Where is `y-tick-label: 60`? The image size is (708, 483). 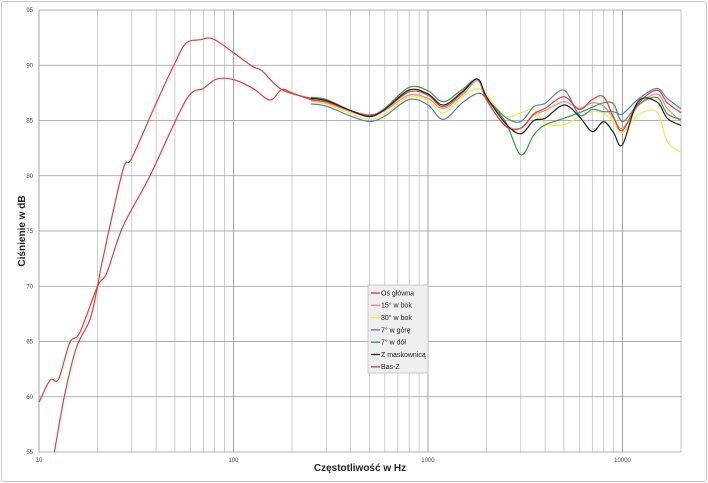
y-tick-label: 60 is located at coordinates (29, 398).